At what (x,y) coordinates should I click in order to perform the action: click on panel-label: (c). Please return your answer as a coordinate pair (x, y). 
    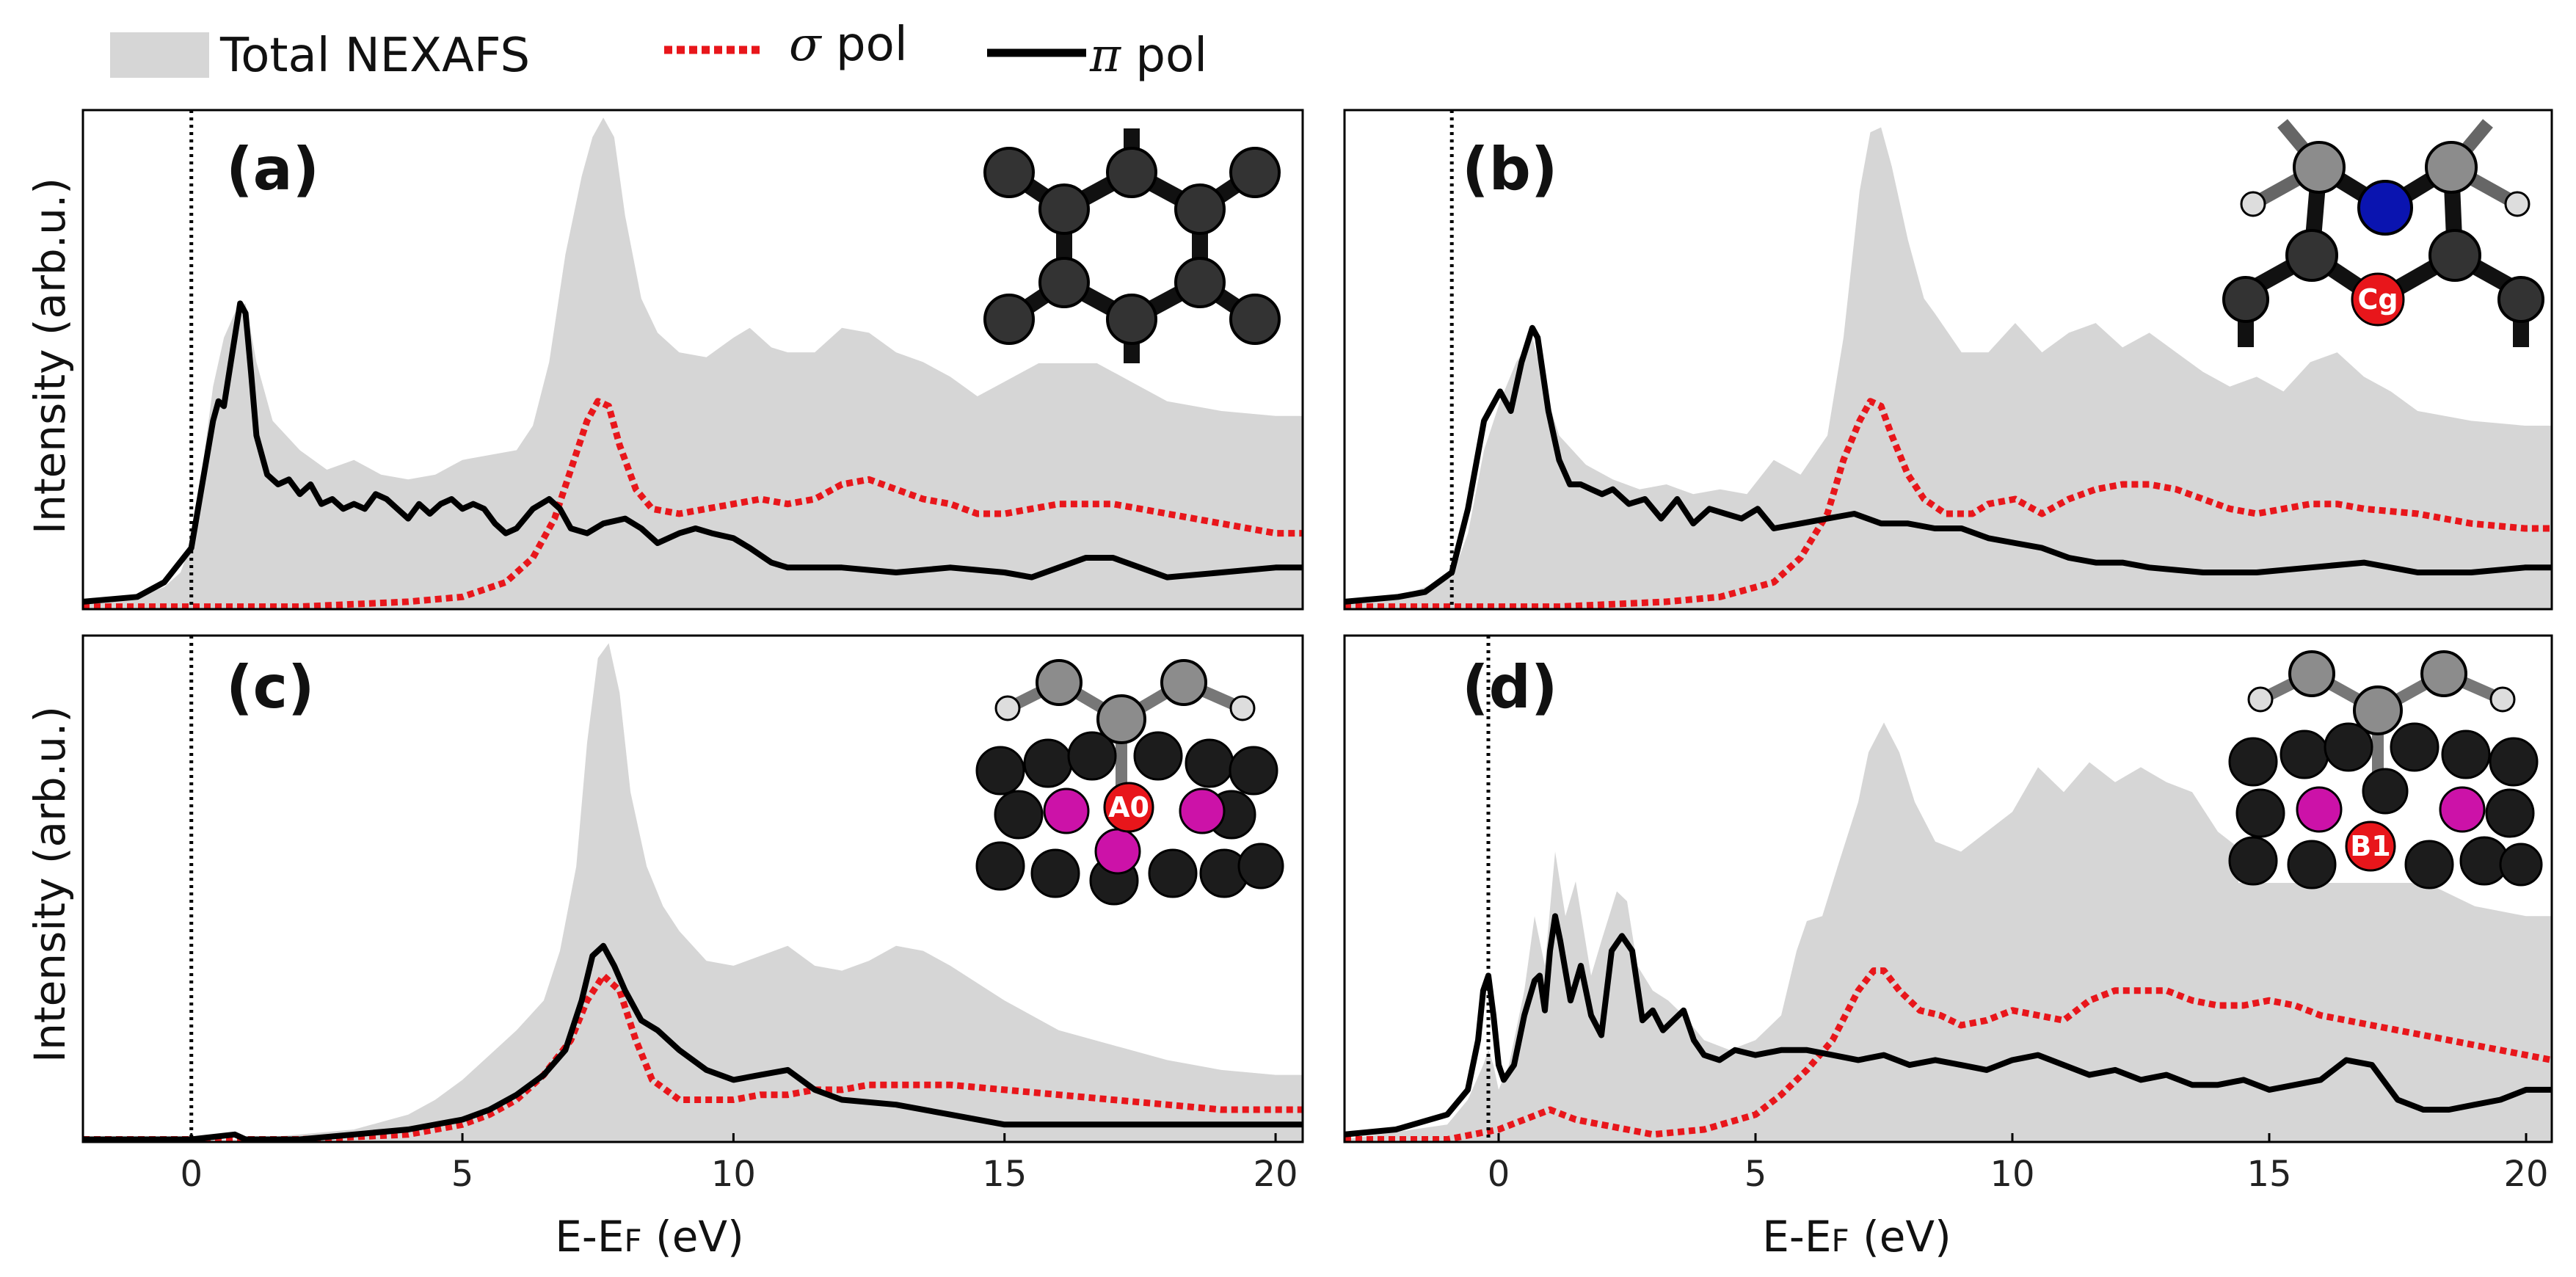
    Looking at the image, I should click on (270, 687).